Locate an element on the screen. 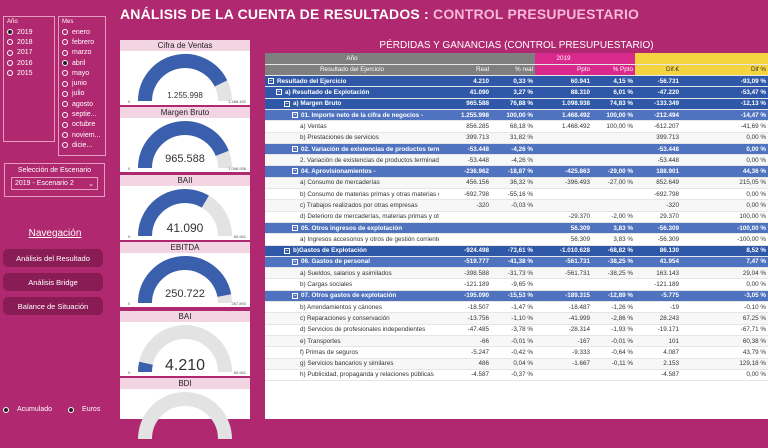  kpi-value: 1.255.998 is located at coordinates (185, 95).